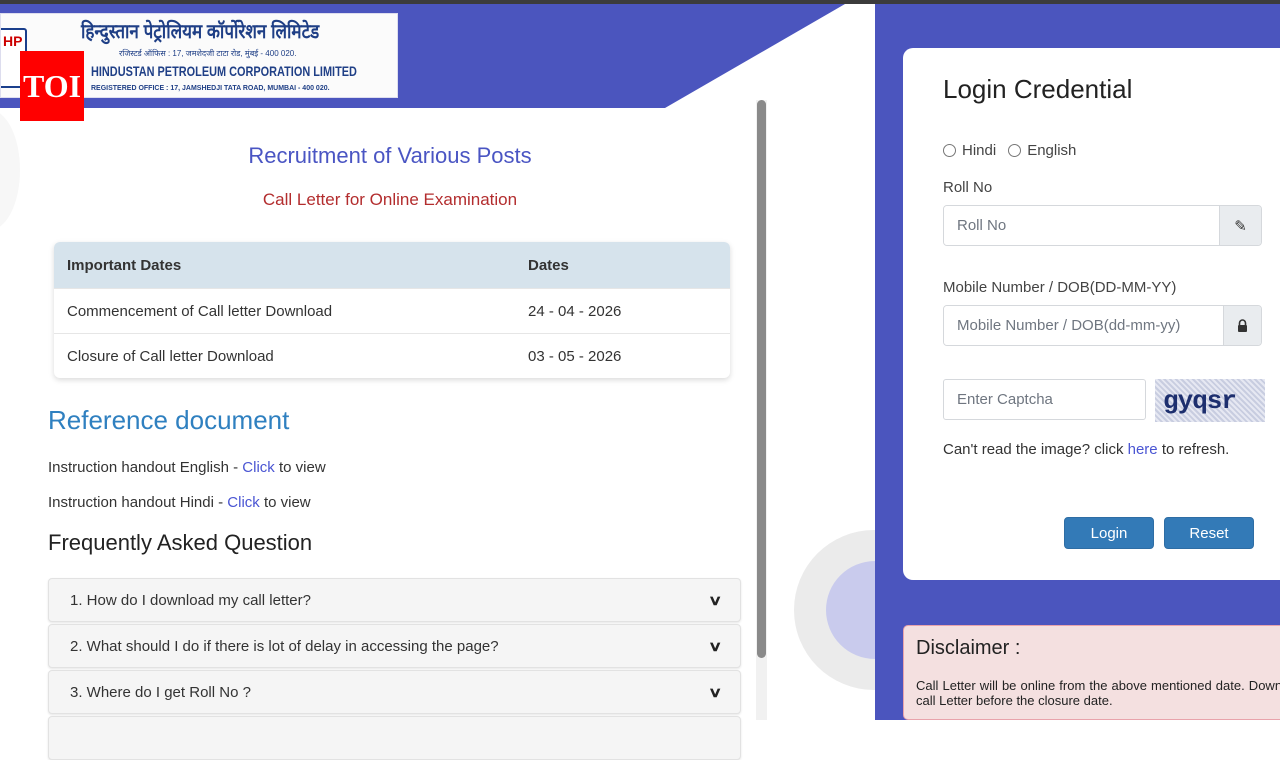 The height and width of the screenshot is (760, 1280). What do you see at coordinates (394, 738) in the screenshot?
I see `faq-item` at bounding box center [394, 738].